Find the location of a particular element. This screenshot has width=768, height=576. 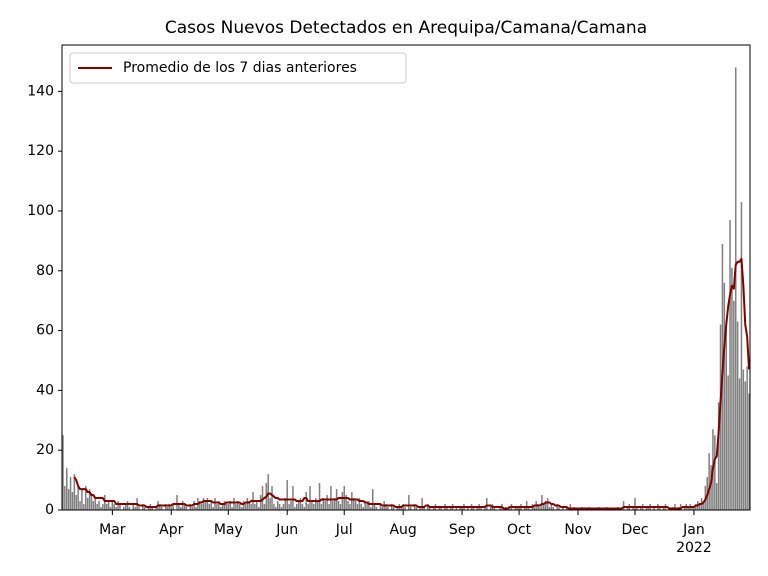

x-tick-label: Aug is located at coordinates (402, 530).